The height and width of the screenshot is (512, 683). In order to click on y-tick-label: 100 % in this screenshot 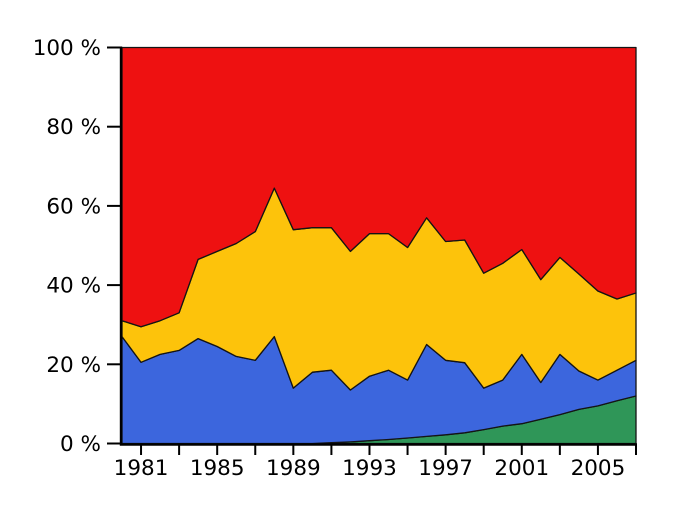, I will do `click(67, 48)`.